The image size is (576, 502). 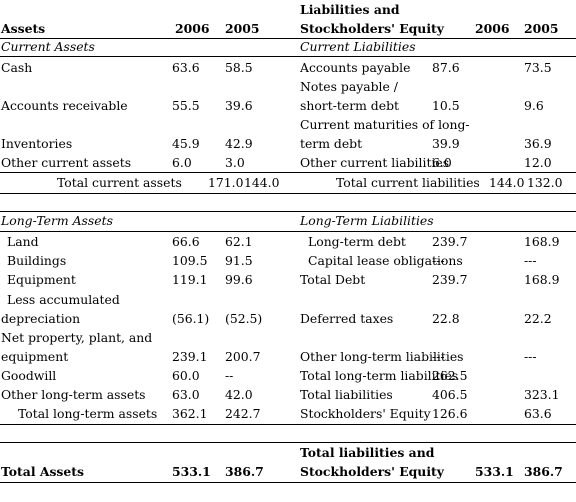 I want to click on longterm-liability-label: Other long-term liabilities, so click(x=382, y=356).